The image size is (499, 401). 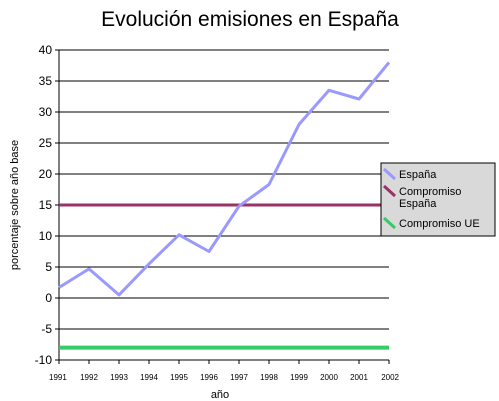 I want to click on x-tick-label: 2002, so click(x=390, y=377).